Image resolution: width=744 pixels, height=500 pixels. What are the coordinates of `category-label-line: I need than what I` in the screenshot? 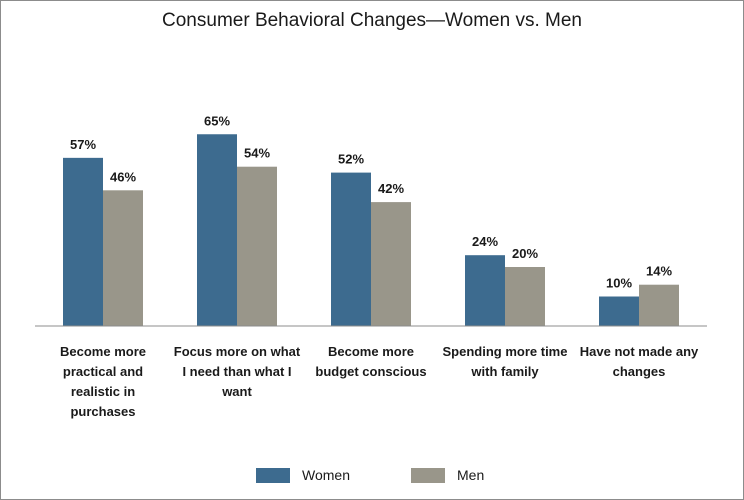 It's located at (237, 371).